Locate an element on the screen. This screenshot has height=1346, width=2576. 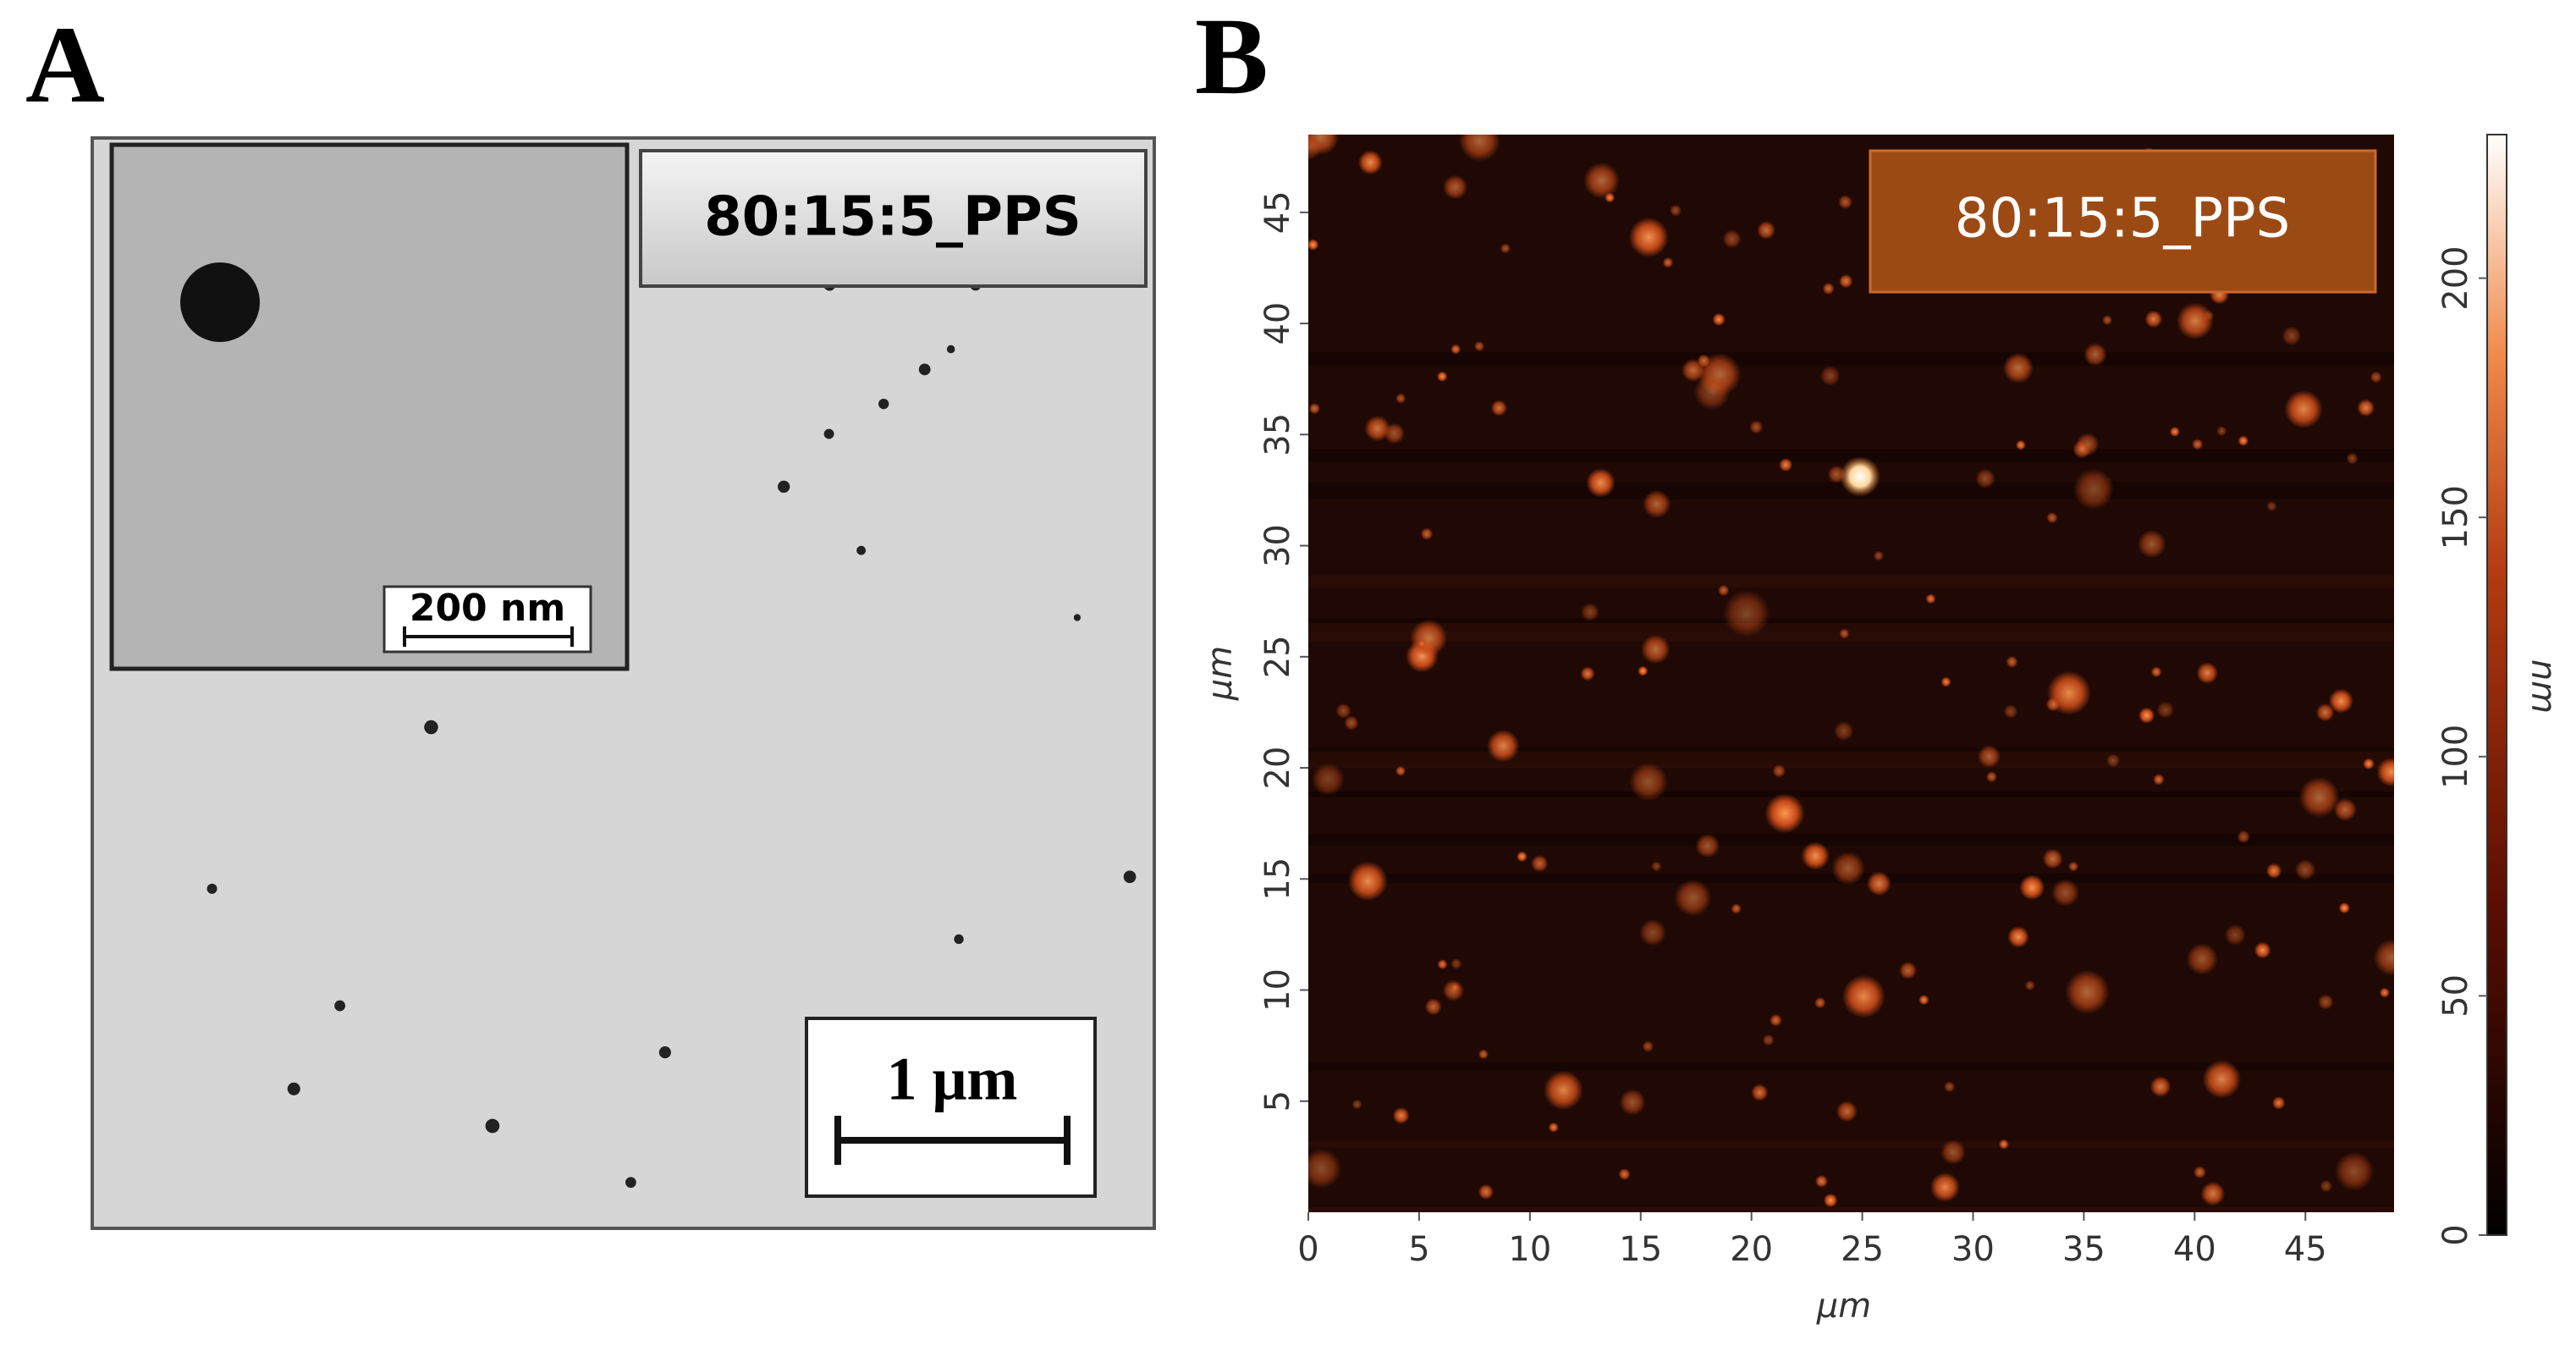
y-axis-label: μm is located at coordinates (1220, 673).